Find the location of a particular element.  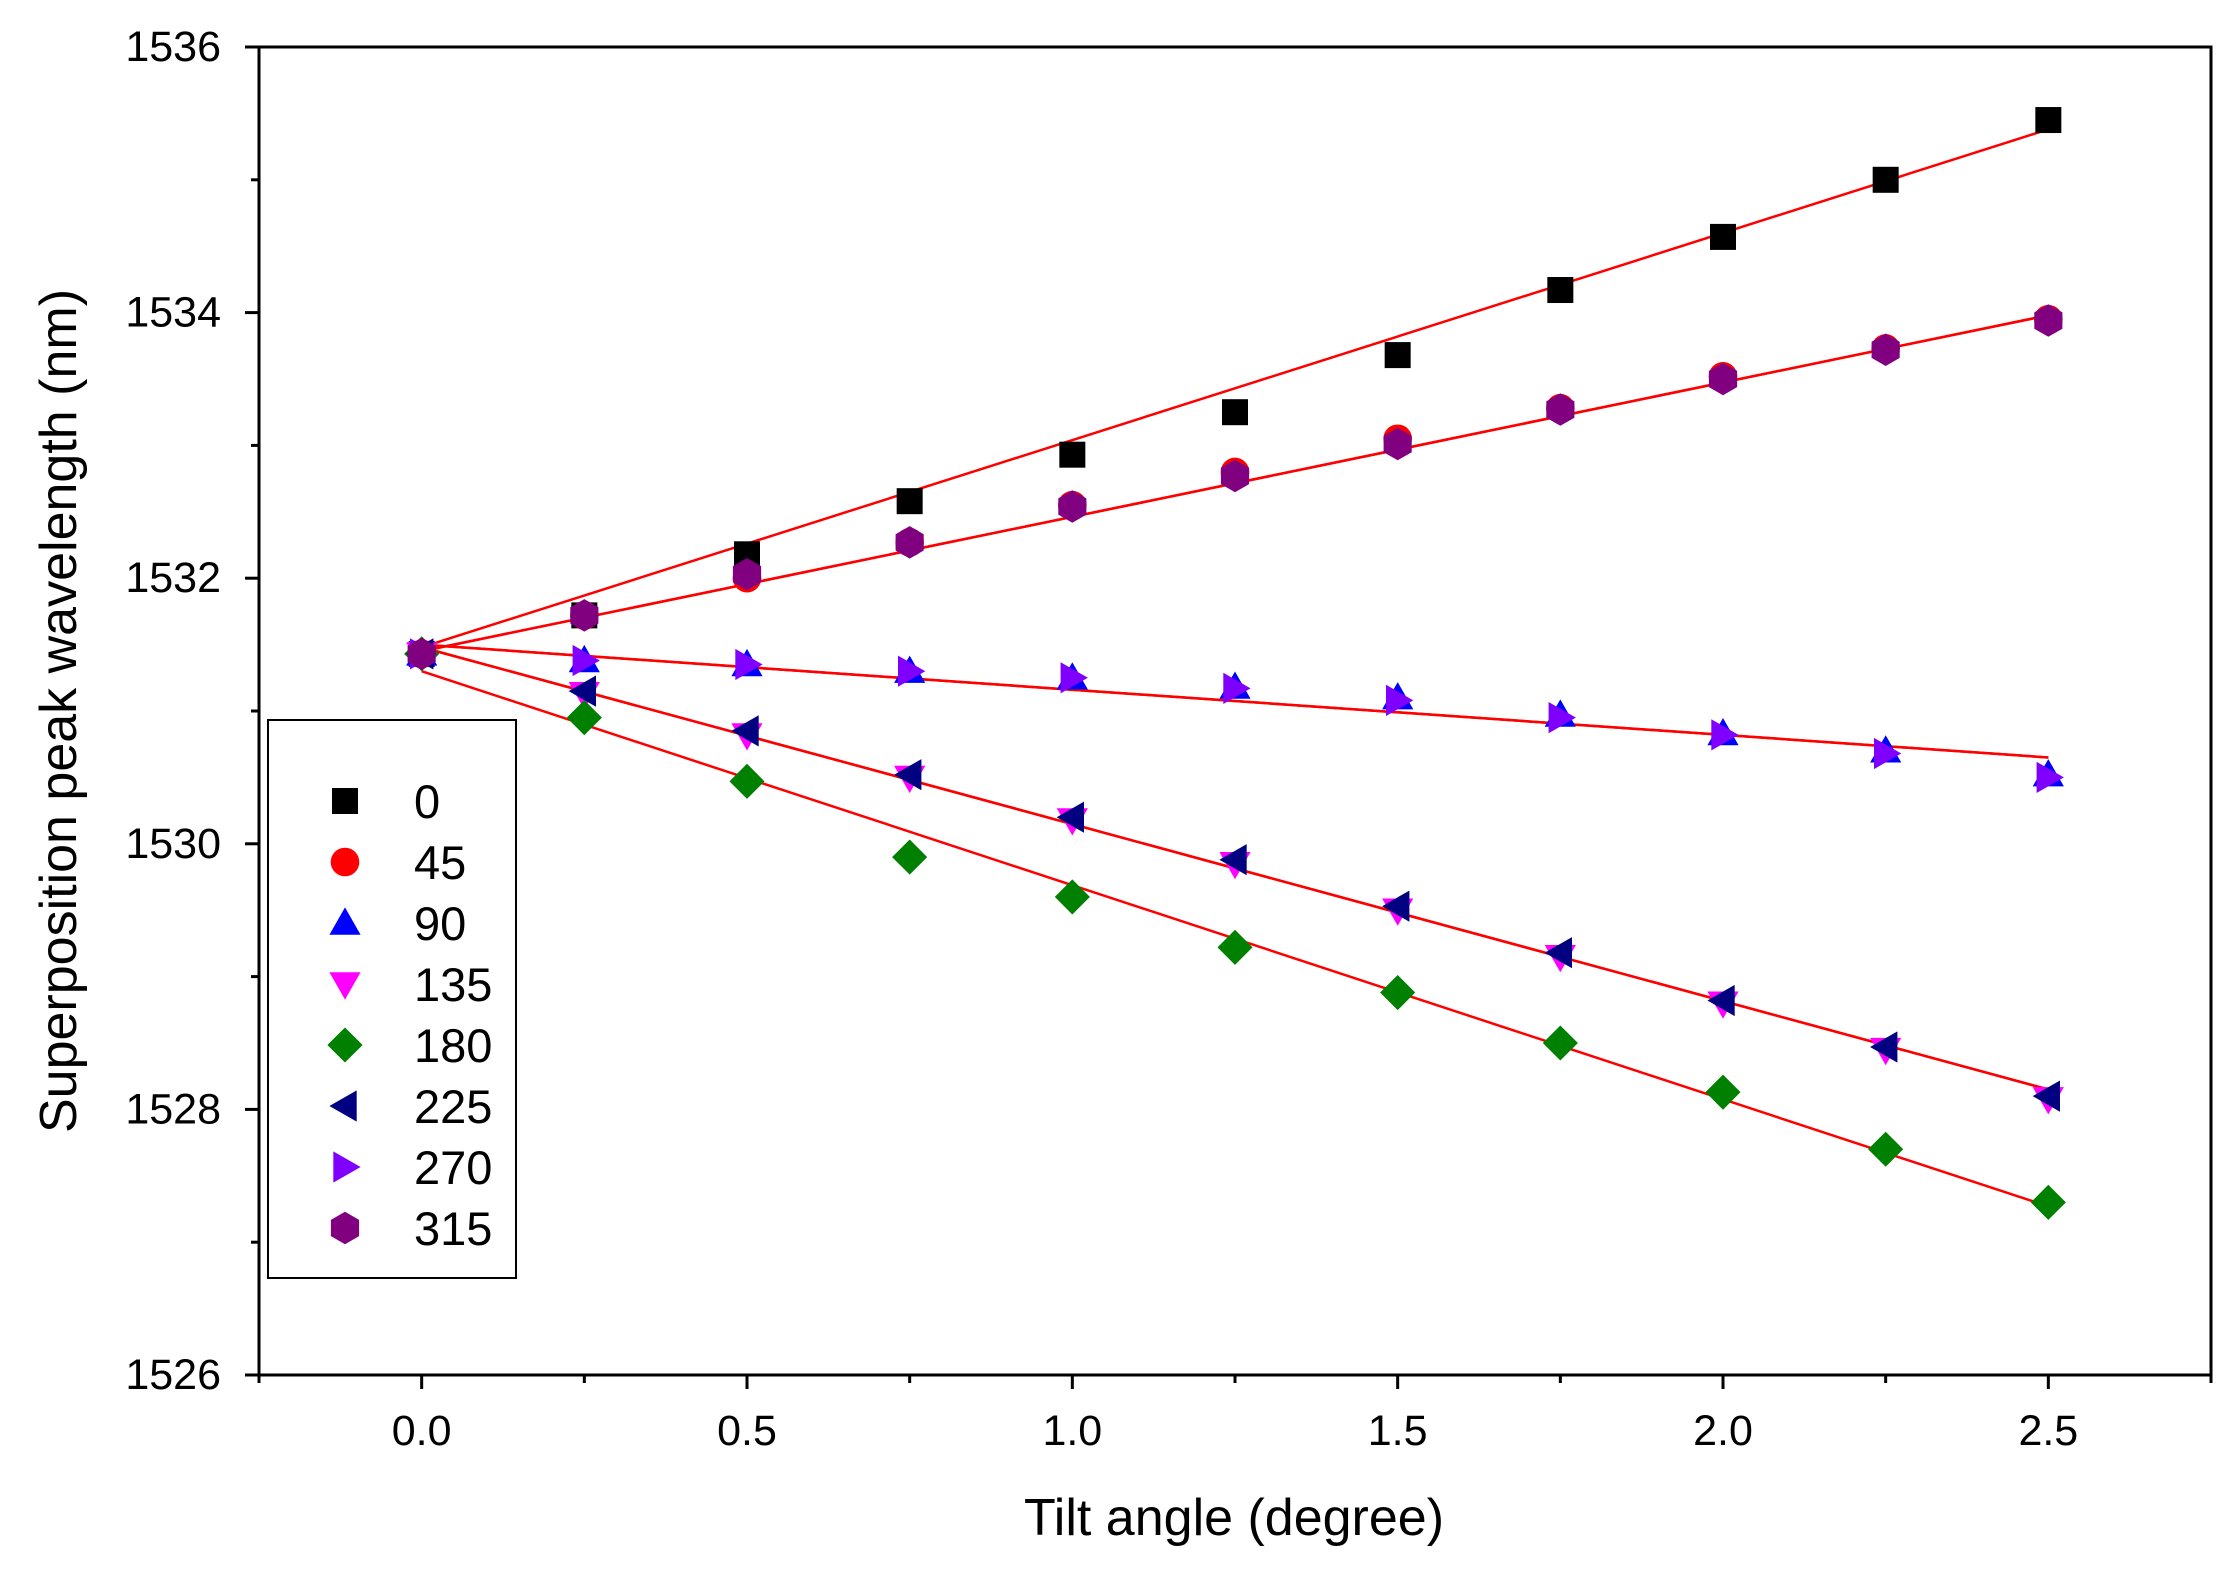

y-tick-label: 1530 is located at coordinates (173, 844).